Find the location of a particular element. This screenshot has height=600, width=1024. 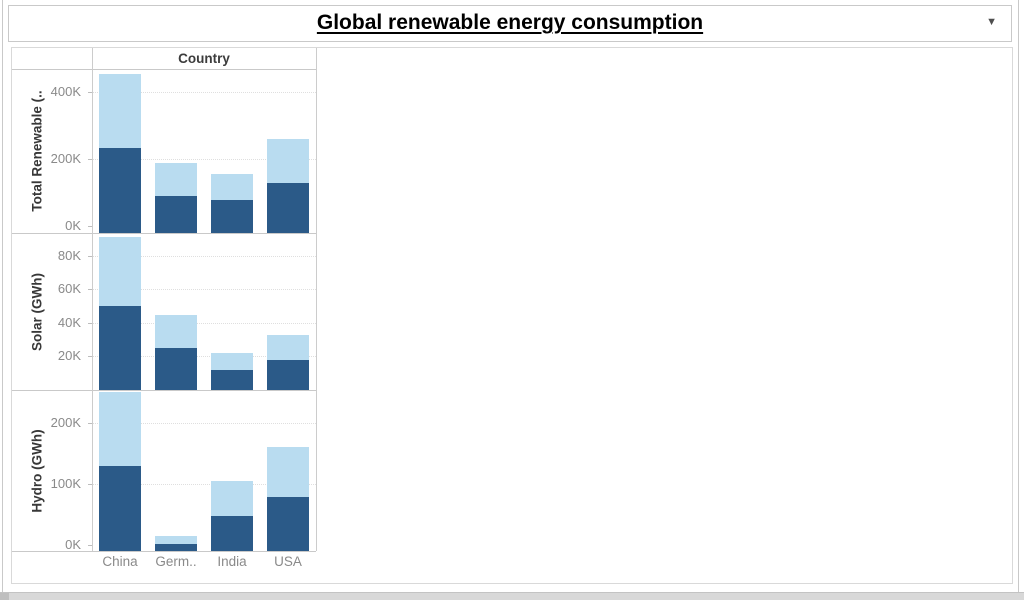

y-axis-line is located at coordinates (92, 299).